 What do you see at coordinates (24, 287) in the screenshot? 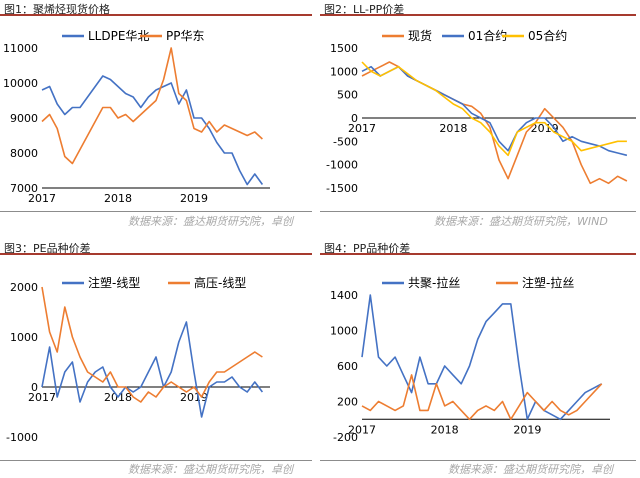
I see `y-tick-label: 2000` at bounding box center [24, 287].